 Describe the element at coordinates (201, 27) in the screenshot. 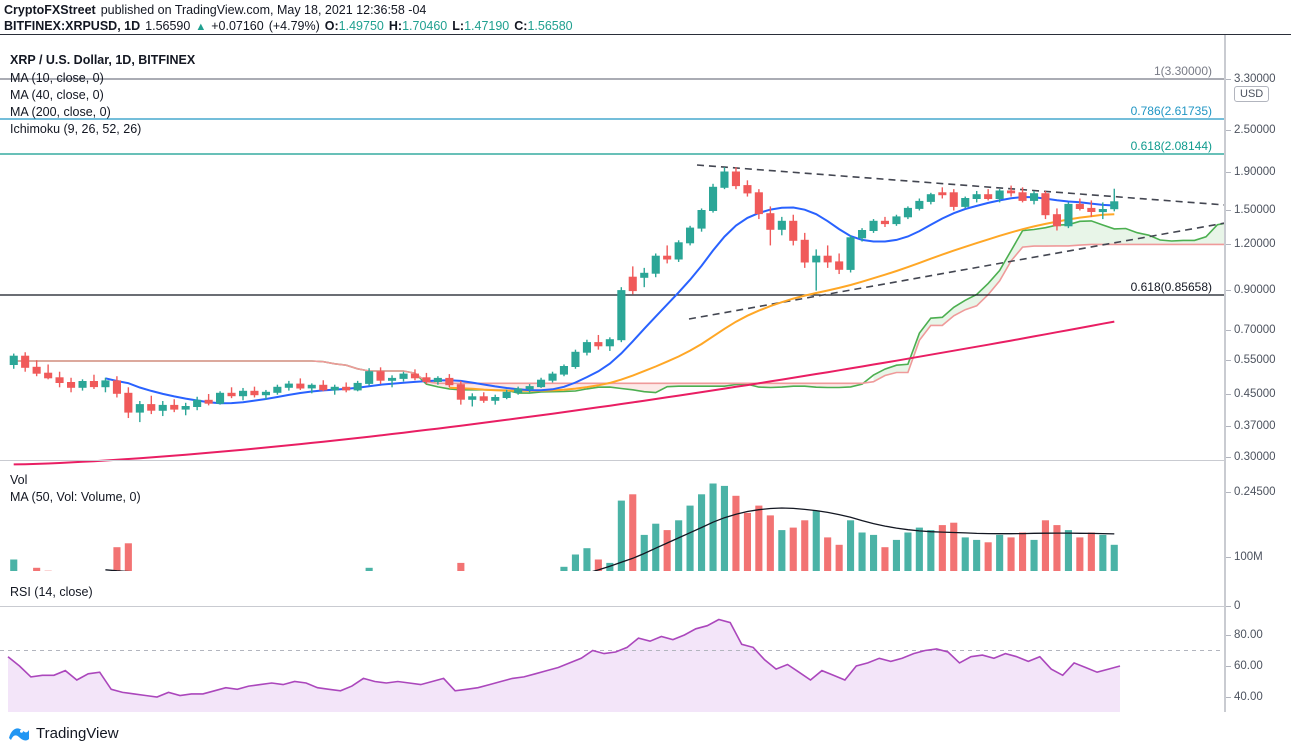

I see `up-triangle-icon: ▲` at that location.